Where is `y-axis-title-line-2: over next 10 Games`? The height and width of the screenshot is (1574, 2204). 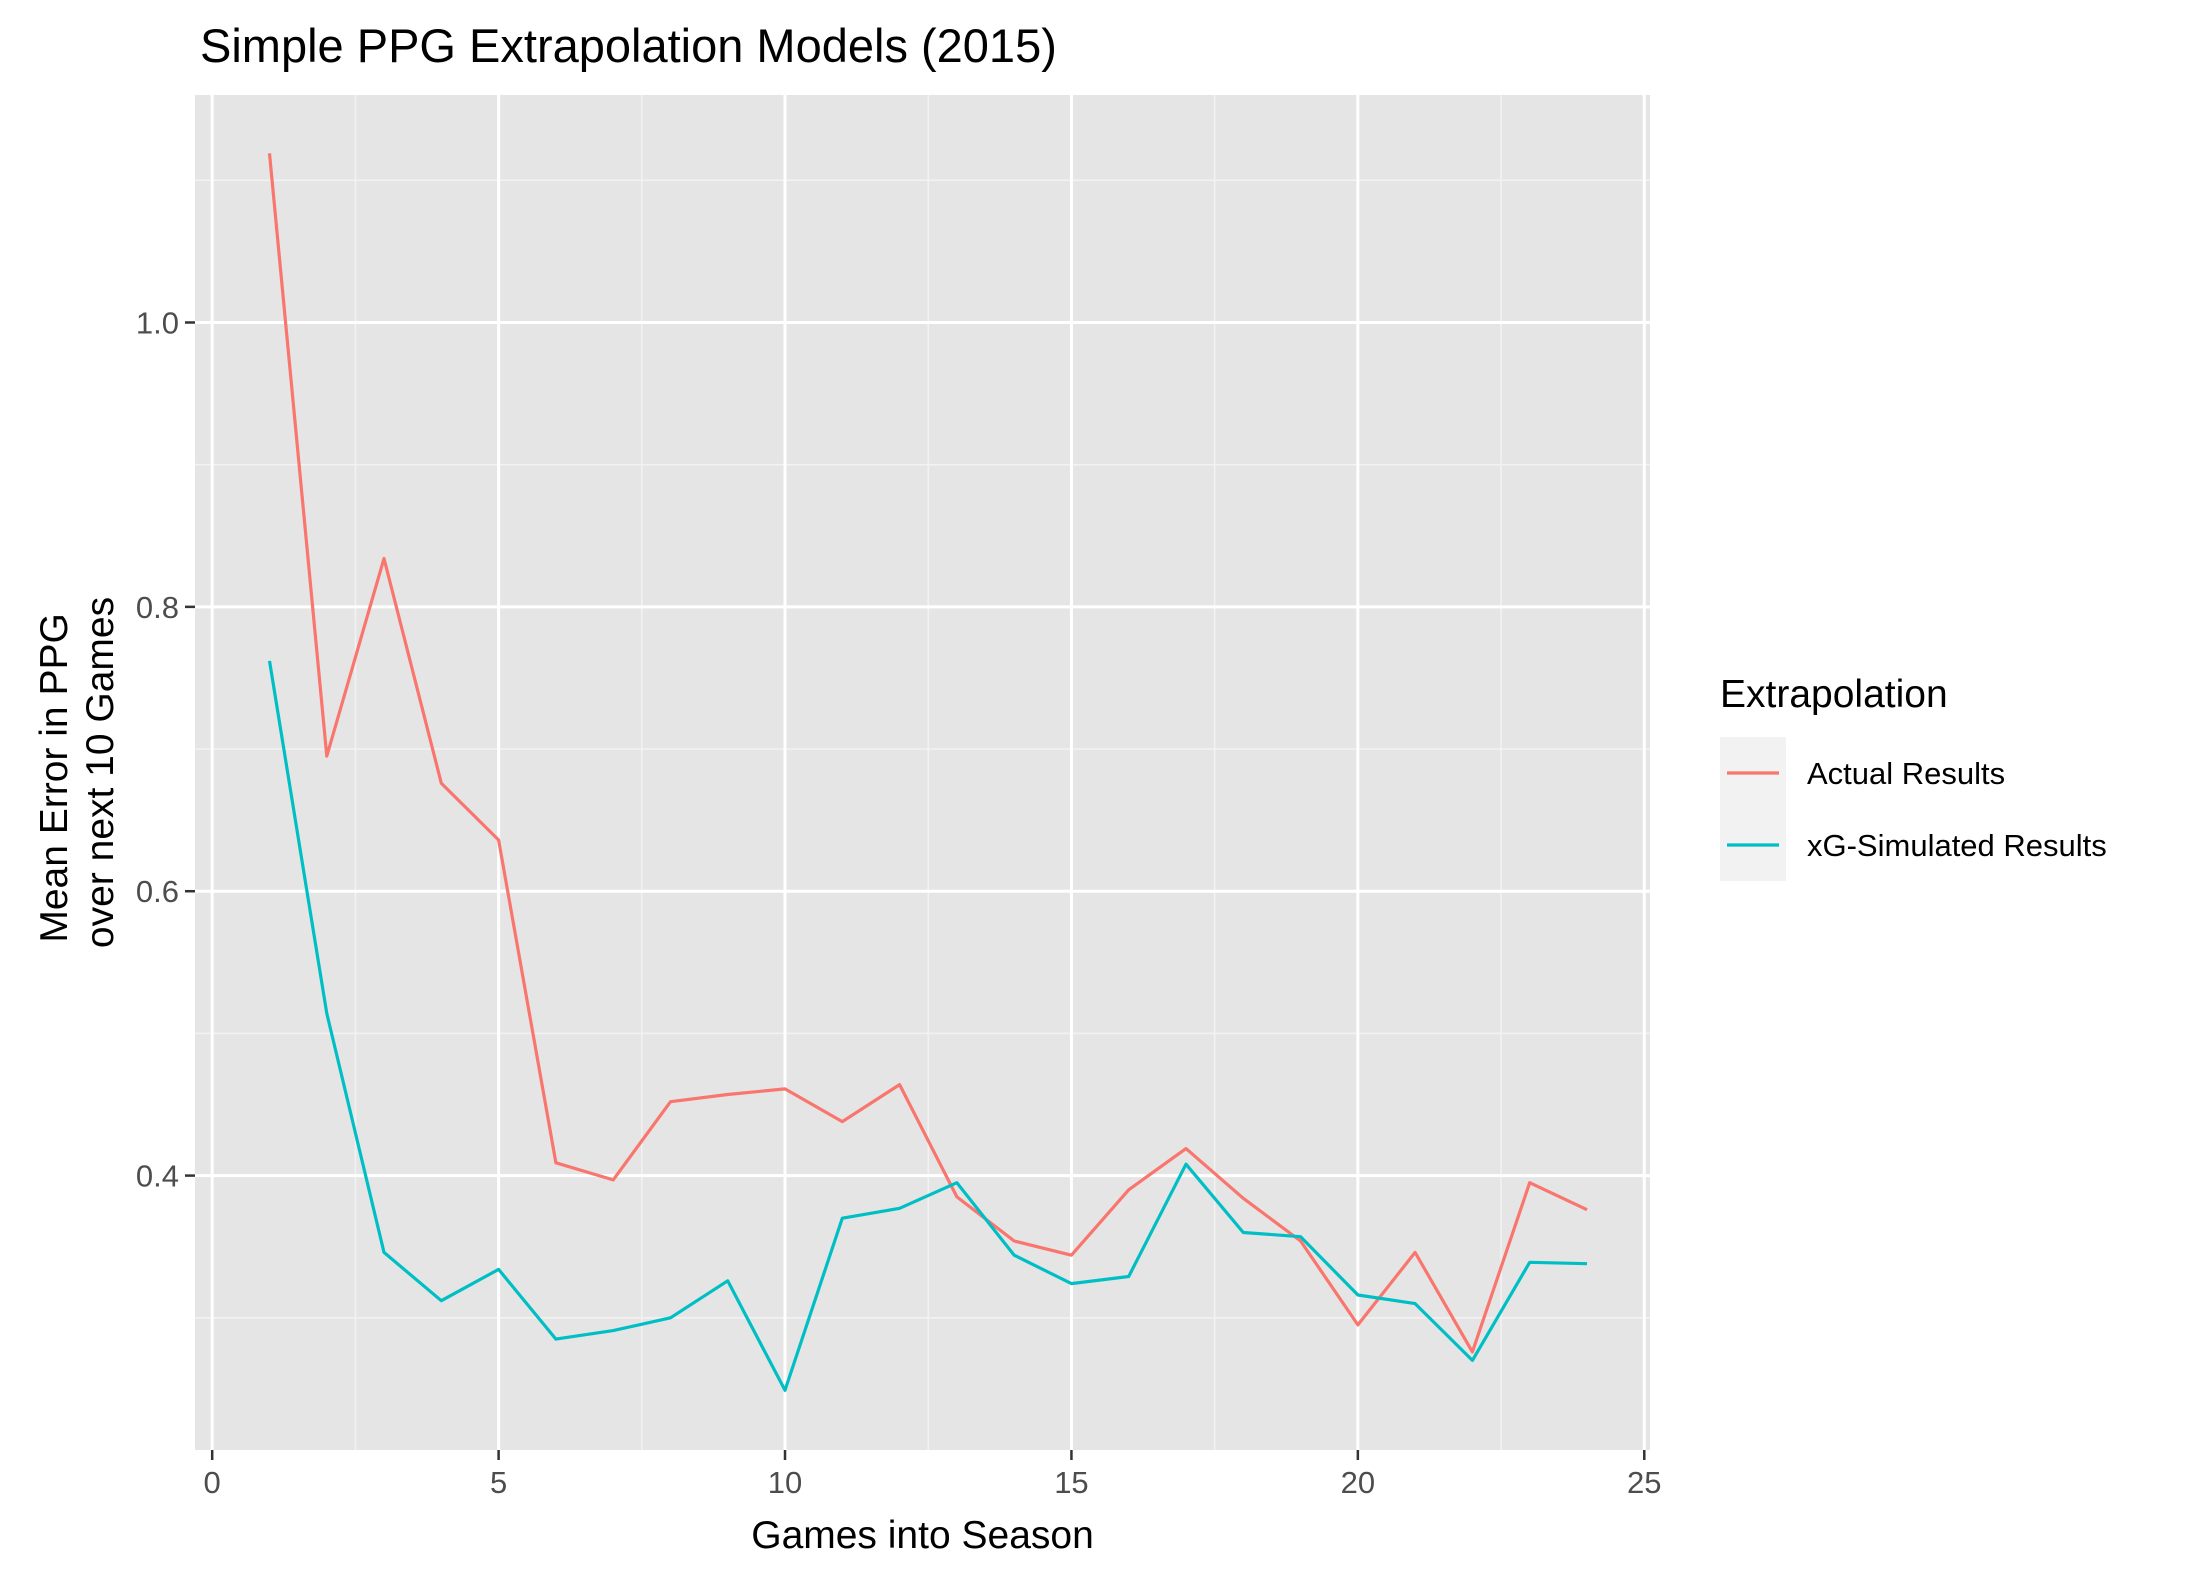
y-axis-title-line-2: over next 10 Games is located at coordinates (100, 772).